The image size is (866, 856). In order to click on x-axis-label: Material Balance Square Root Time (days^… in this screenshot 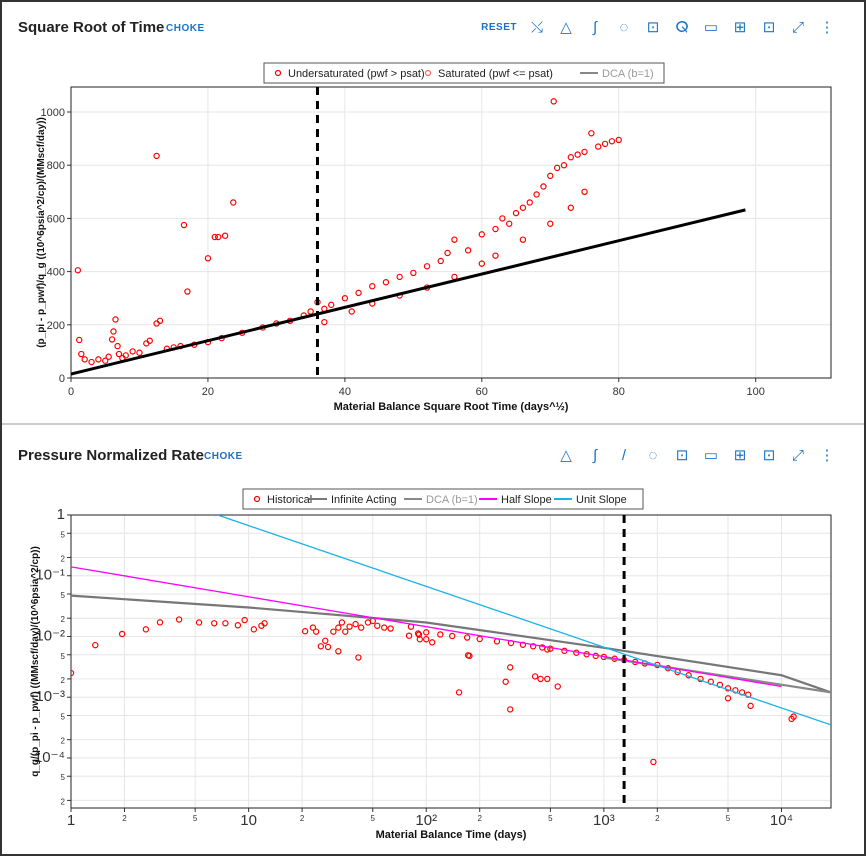, I will do `click(451, 407)`.